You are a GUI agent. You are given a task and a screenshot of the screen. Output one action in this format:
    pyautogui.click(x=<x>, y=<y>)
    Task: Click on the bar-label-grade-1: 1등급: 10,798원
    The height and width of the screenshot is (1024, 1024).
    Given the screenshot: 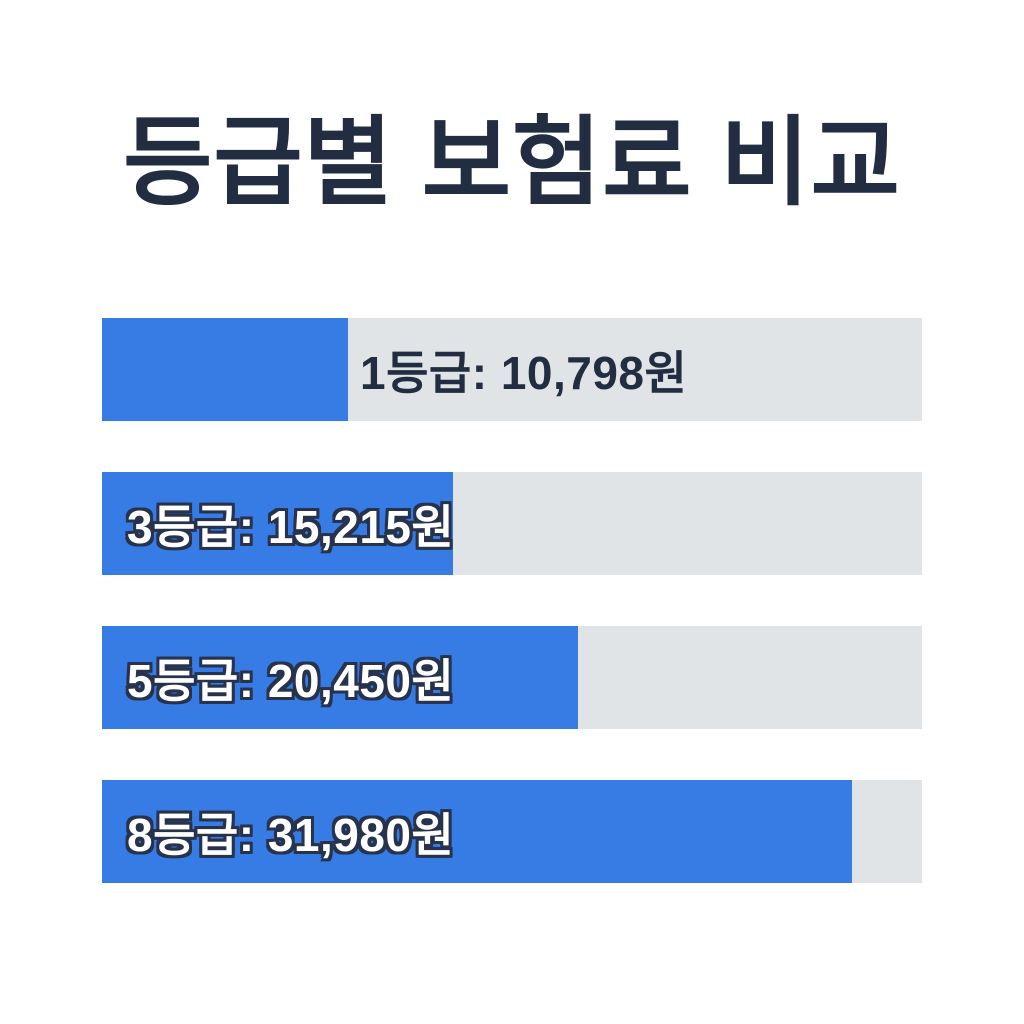 What is the action you would take?
    pyautogui.click(x=524, y=372)
    